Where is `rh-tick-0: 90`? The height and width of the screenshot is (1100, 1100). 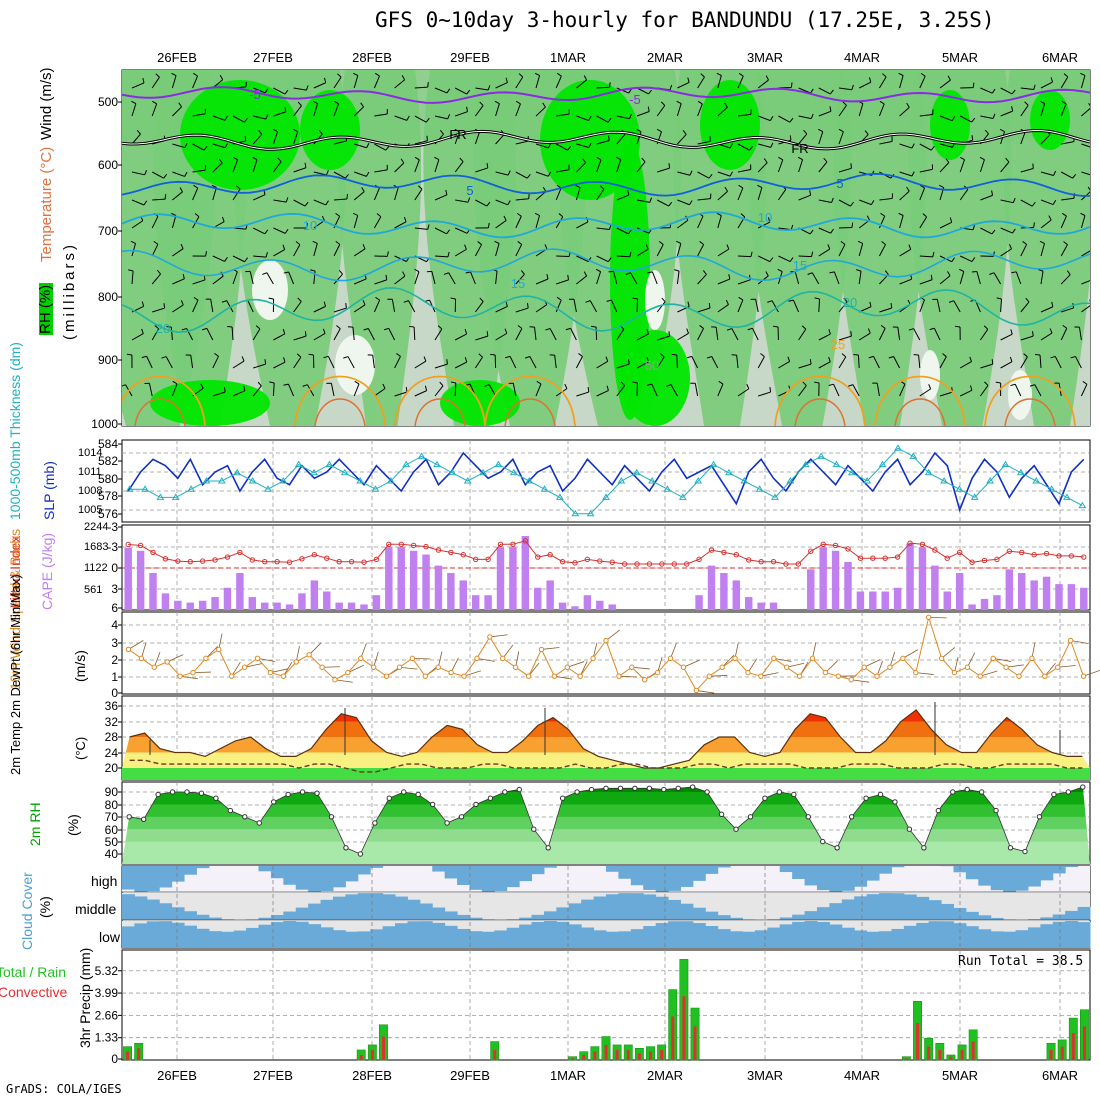 rh-tick-0: 90 is located at coordinates (112, 792).